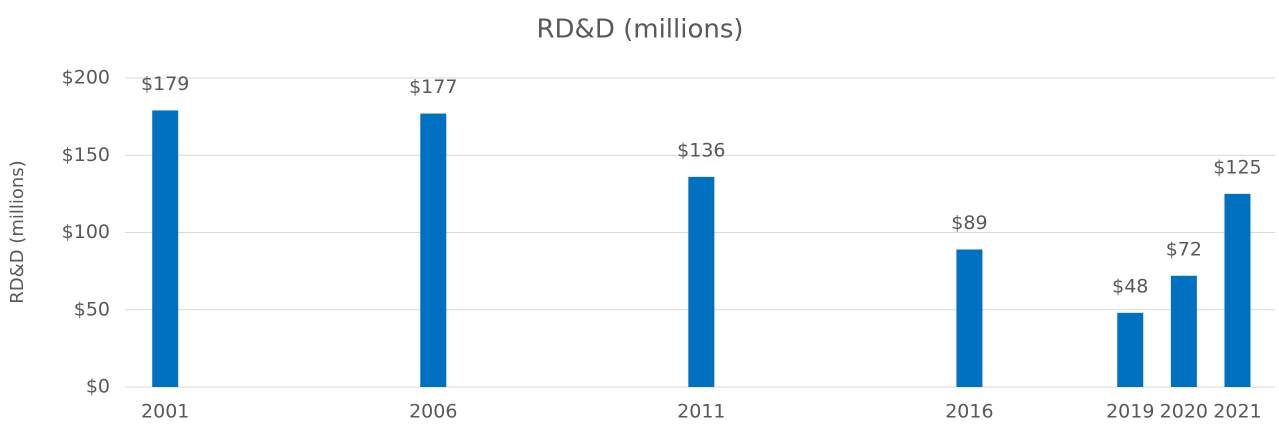  I want to click on data-label: $72, so click(1184, 249).